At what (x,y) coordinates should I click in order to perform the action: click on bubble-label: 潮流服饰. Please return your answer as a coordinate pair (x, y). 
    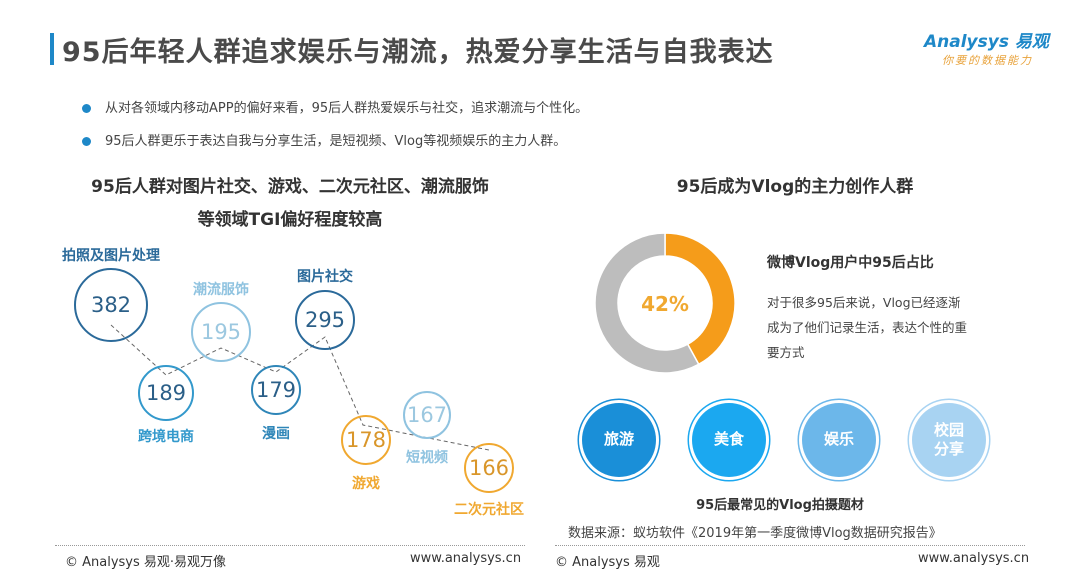
    Looking at the image, I should click on (221, 290).